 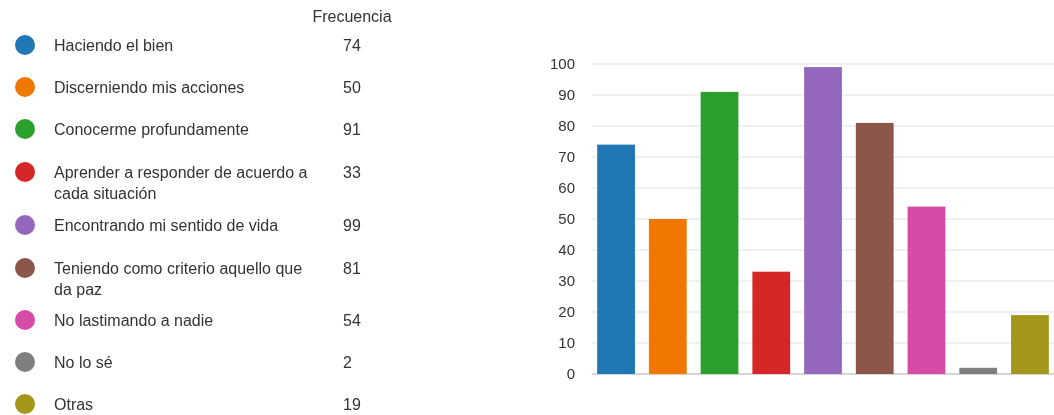 What do you see at coordinates (352, 404) in the screenshot?
I see `text: 19` at bounding box center [352, 404].